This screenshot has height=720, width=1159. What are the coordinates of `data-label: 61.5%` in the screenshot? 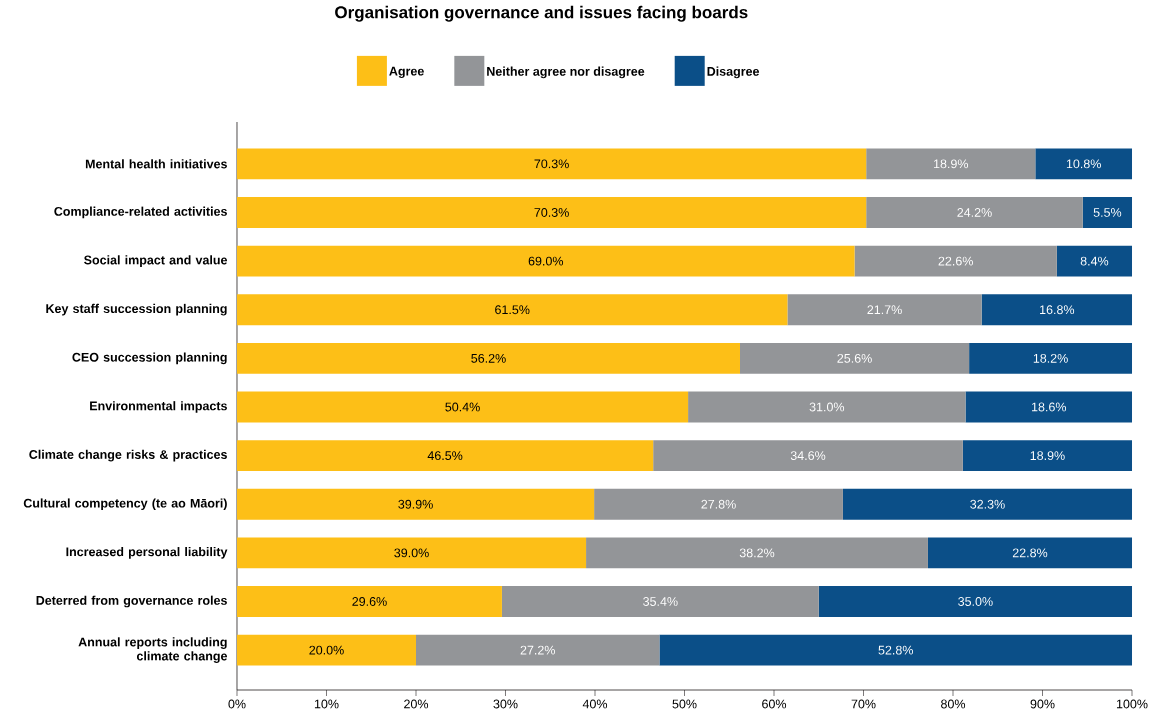 It's located at (512, 310).